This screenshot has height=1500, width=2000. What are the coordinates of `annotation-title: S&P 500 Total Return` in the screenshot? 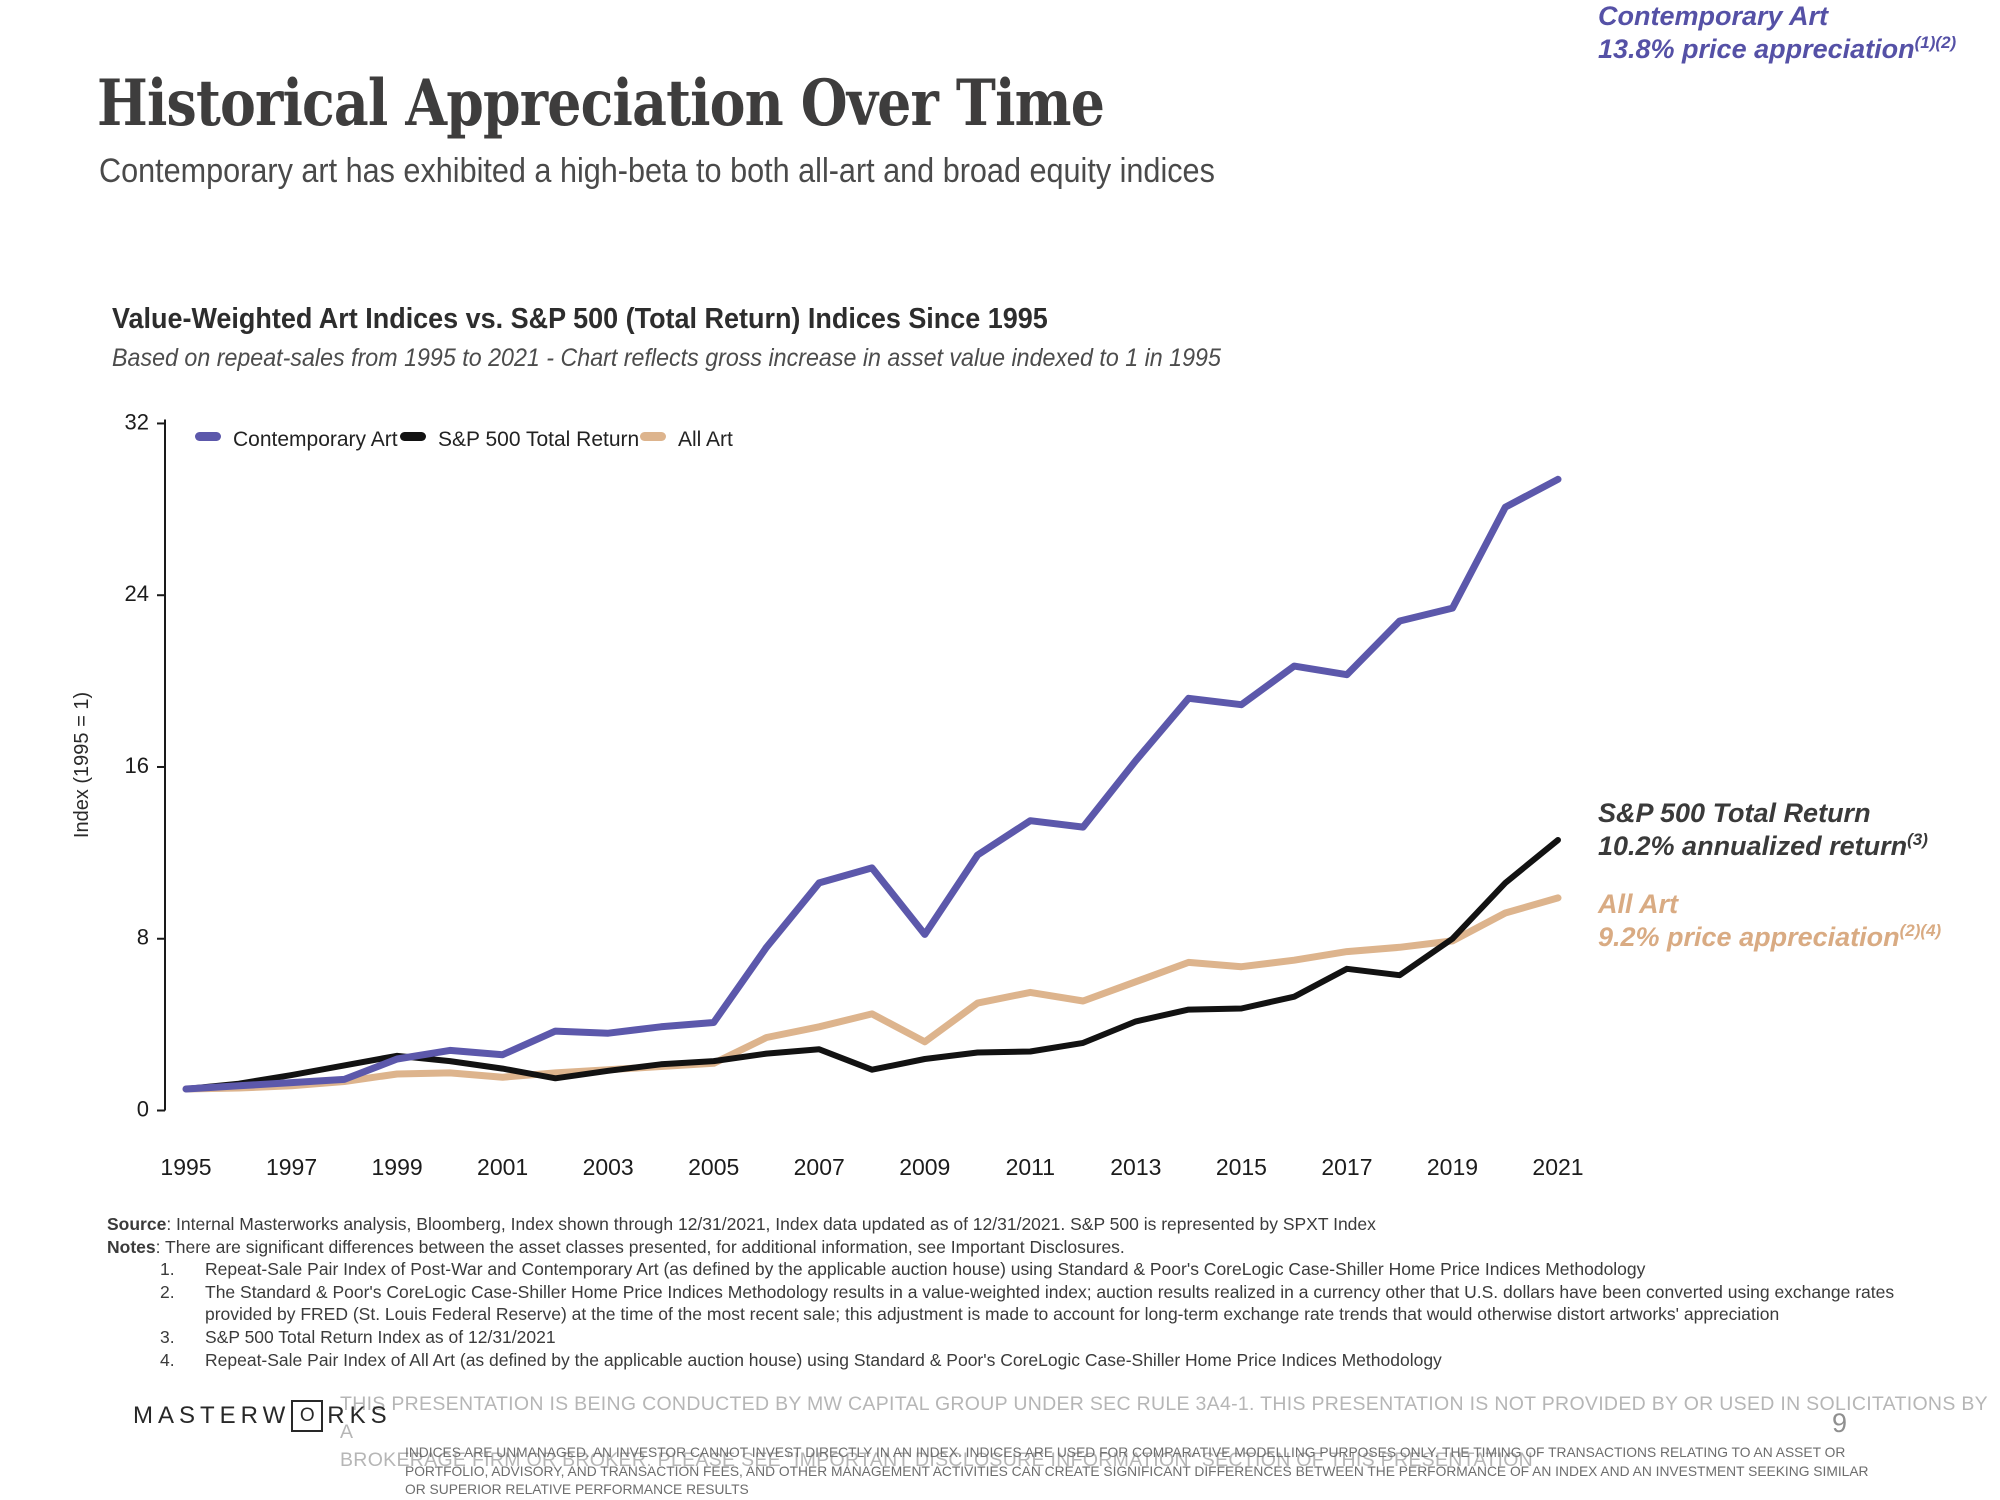 It's located at (1734, 813).